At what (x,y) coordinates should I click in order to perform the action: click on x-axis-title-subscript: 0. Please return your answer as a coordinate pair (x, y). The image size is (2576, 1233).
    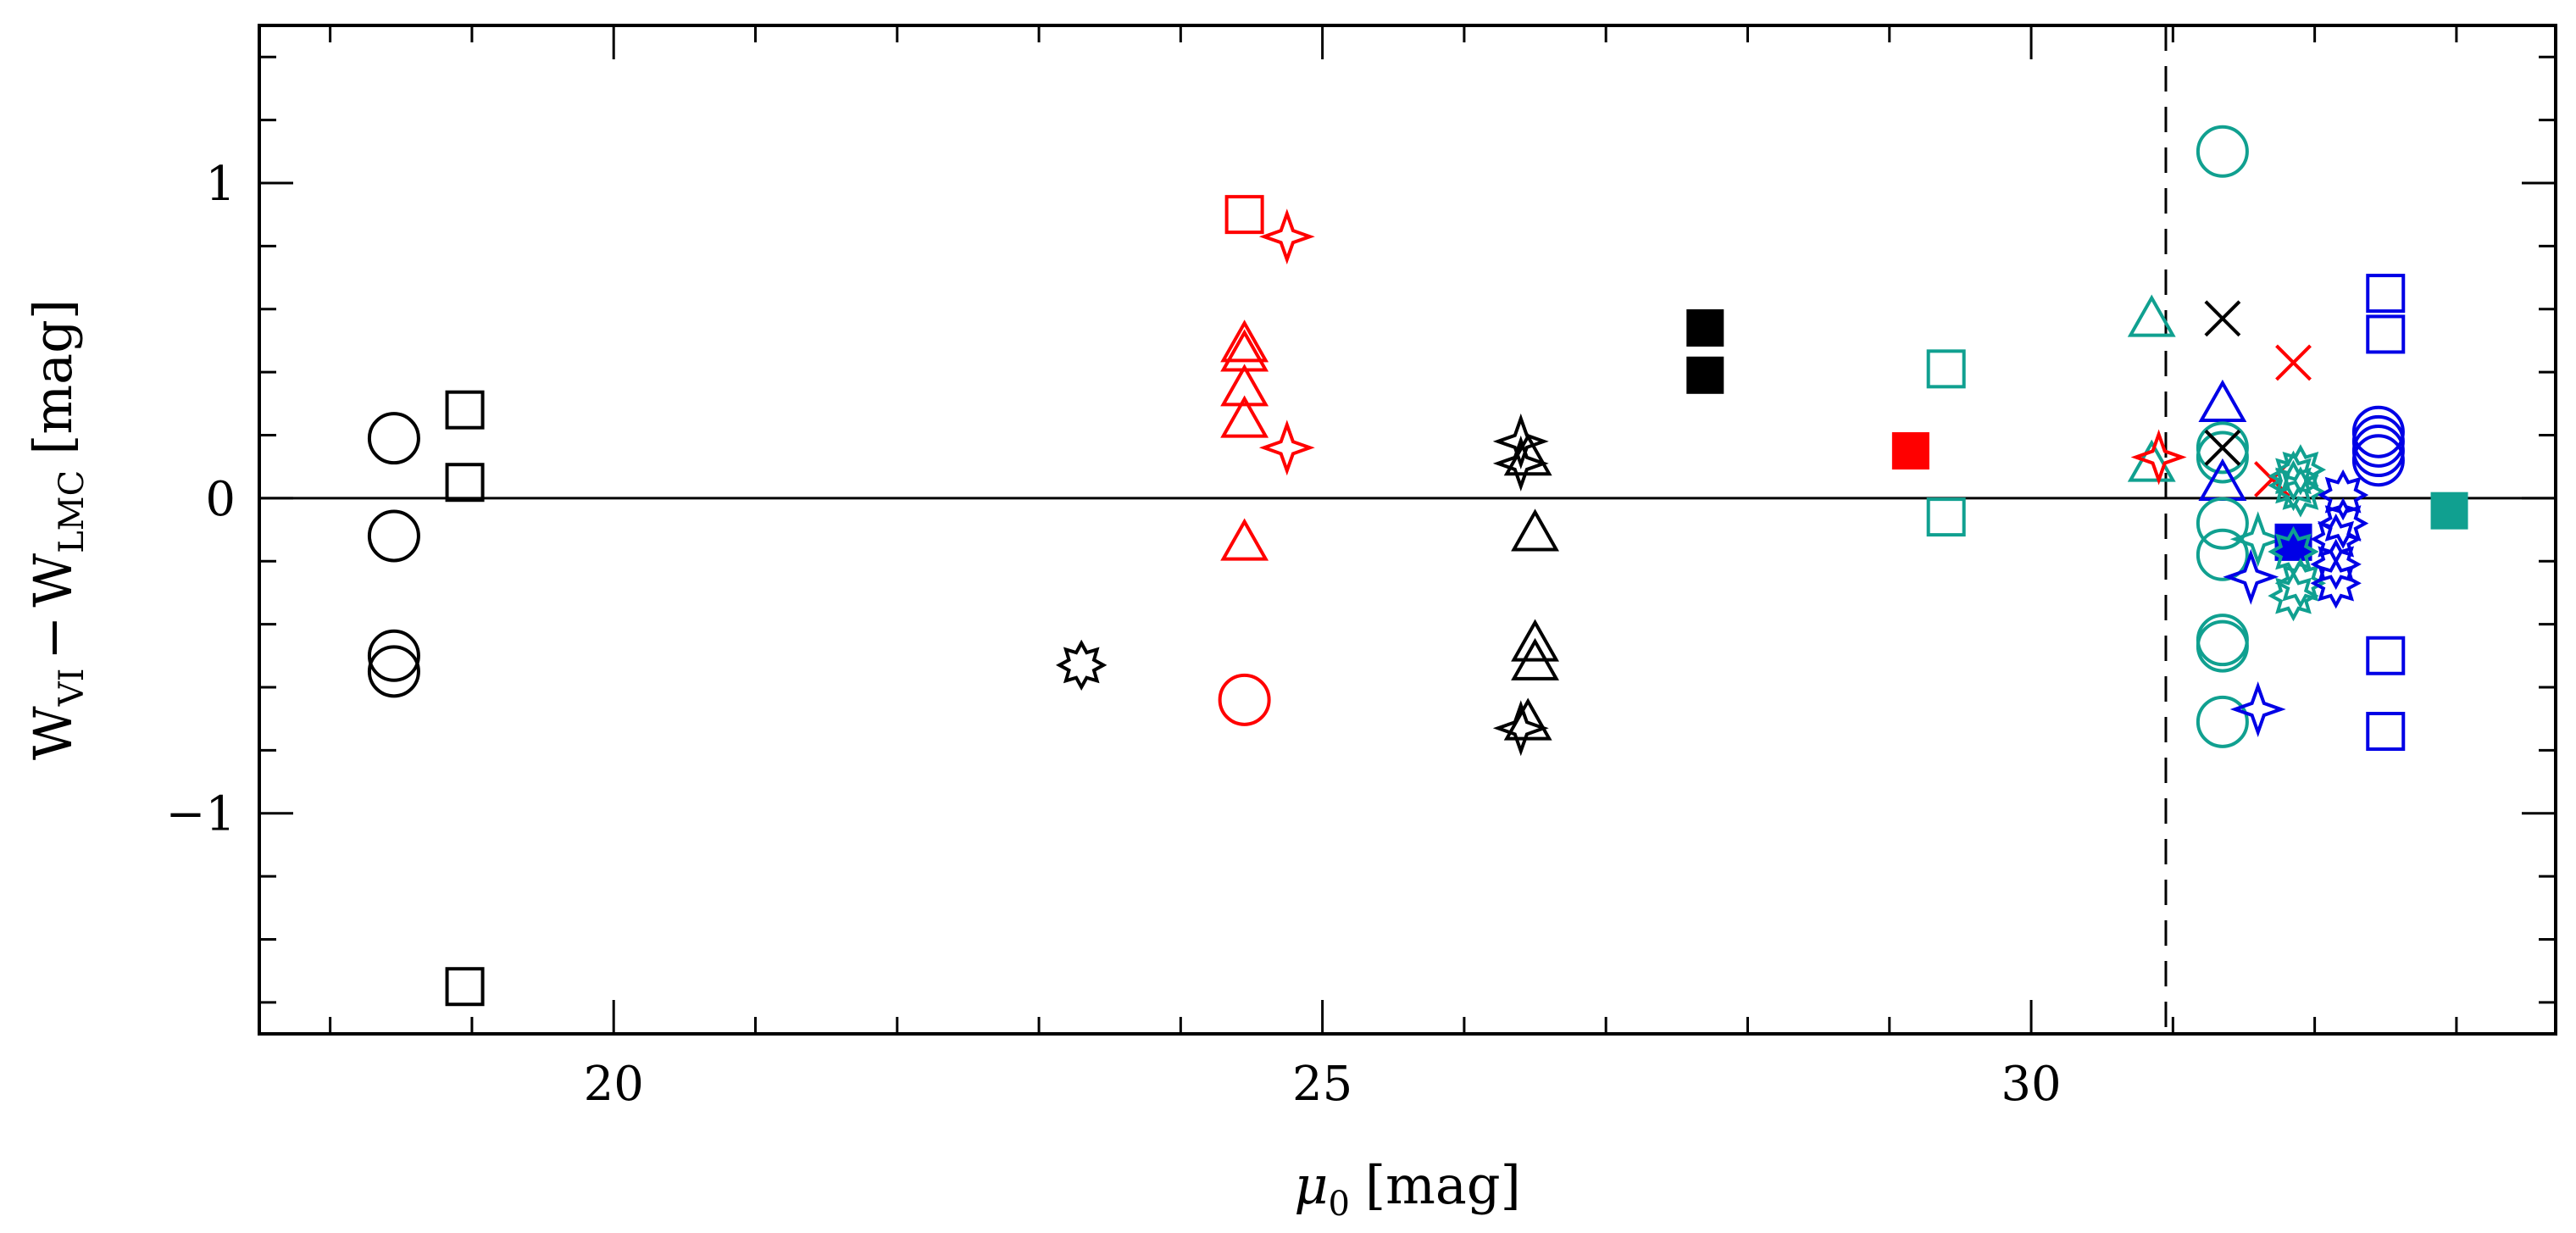
    Looking at the image, I should click on (1339, 1204).